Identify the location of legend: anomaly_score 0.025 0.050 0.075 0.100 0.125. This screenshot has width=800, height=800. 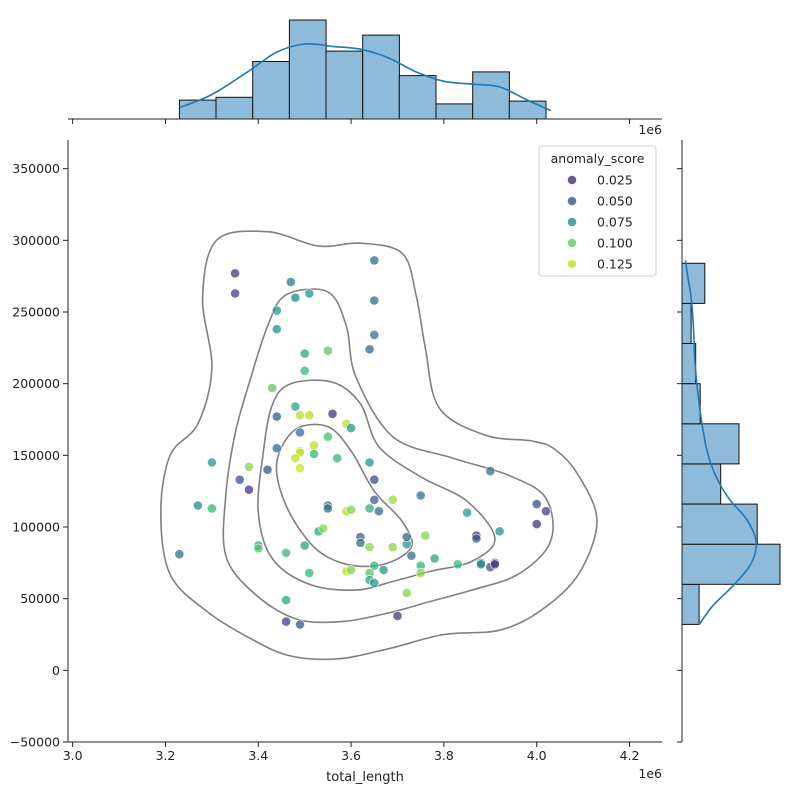
(597, 211).